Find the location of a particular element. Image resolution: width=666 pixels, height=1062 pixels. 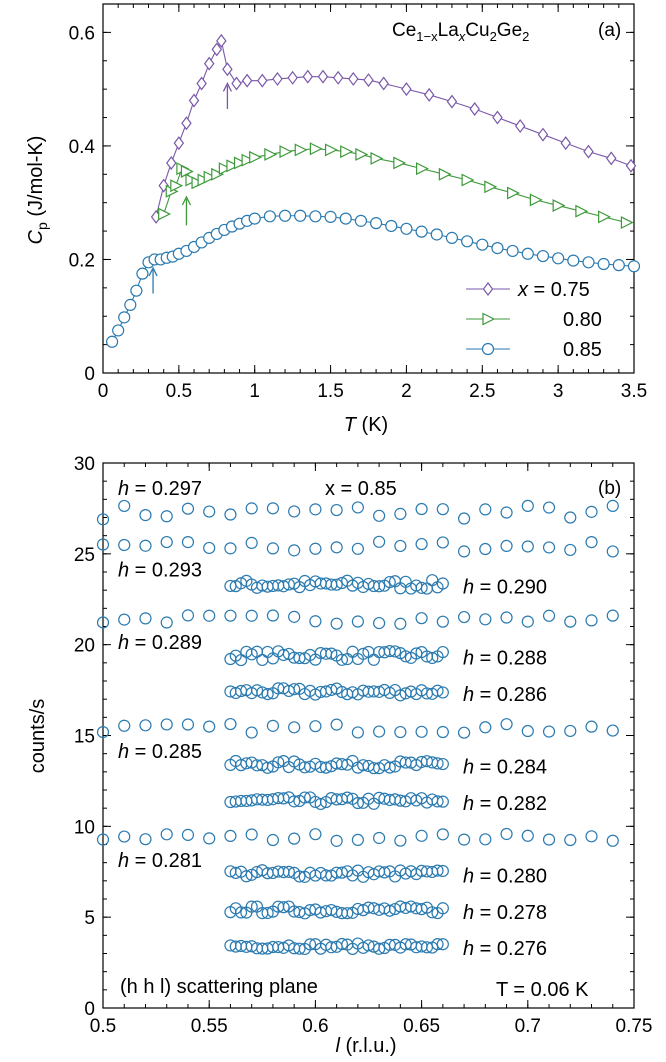

y-tick-label: 0.2 is located at coordinates (82, 260).